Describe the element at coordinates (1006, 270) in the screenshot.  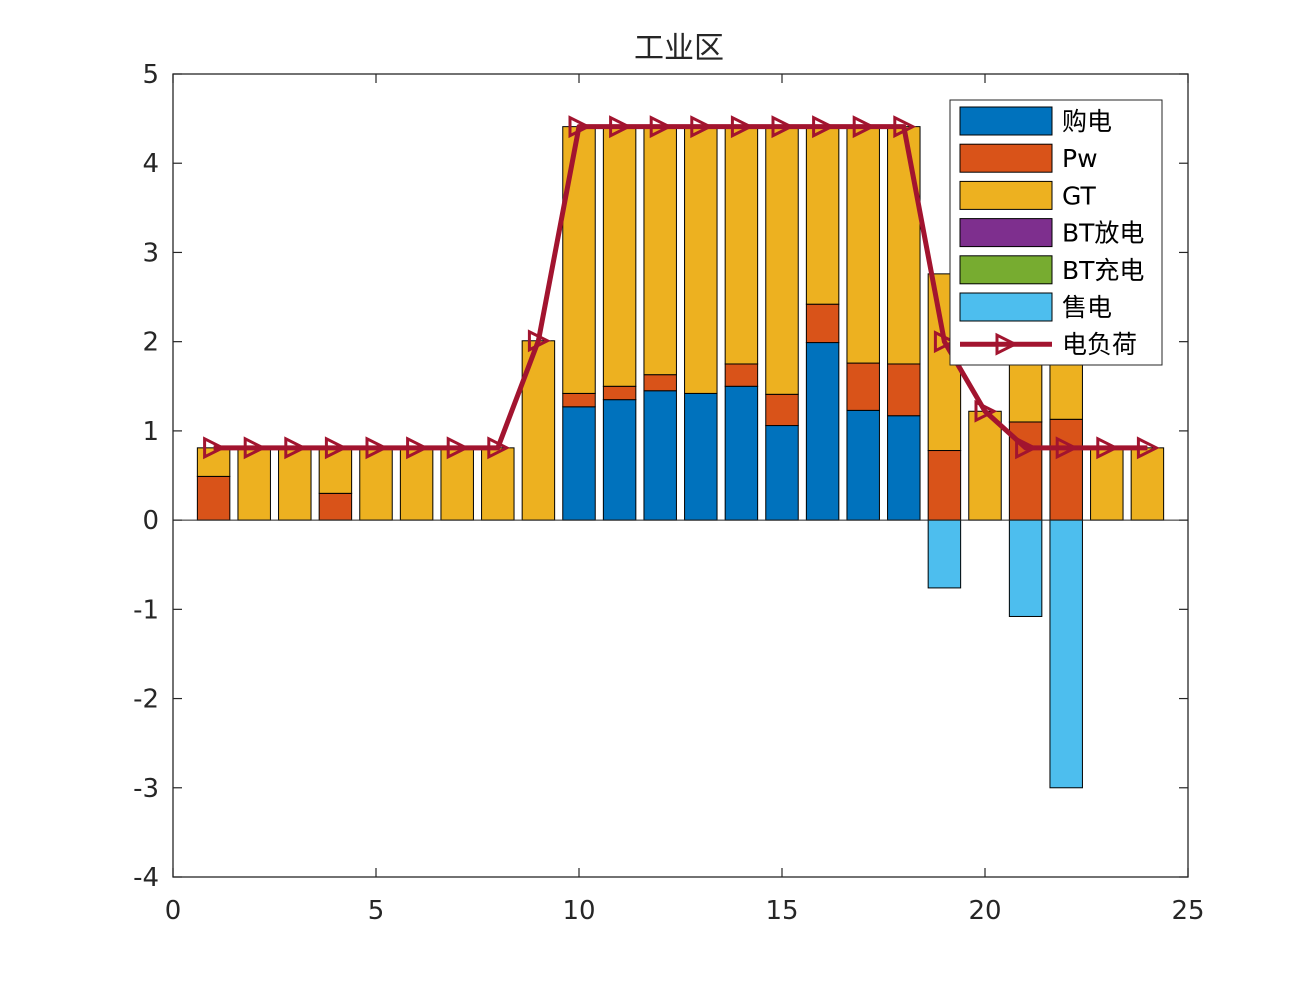
I see `legend-swatch-BT充电` at that location.